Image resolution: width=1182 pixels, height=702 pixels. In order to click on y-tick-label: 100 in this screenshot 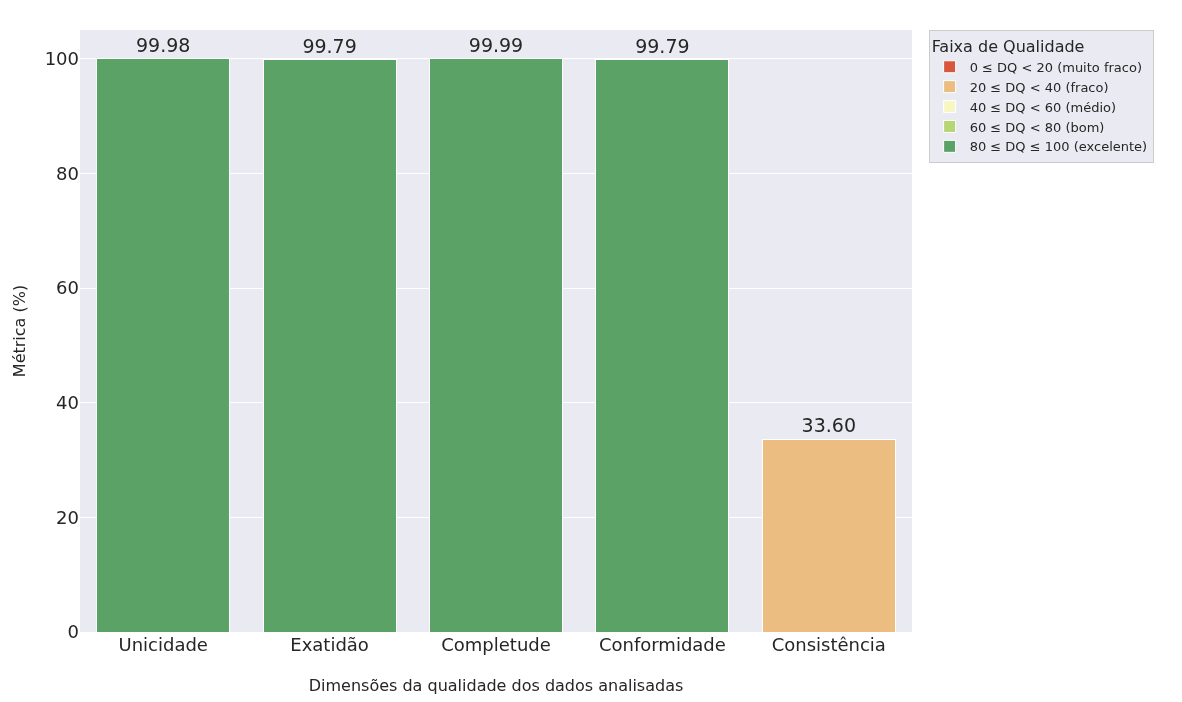, I will do `click(61, 58)`.